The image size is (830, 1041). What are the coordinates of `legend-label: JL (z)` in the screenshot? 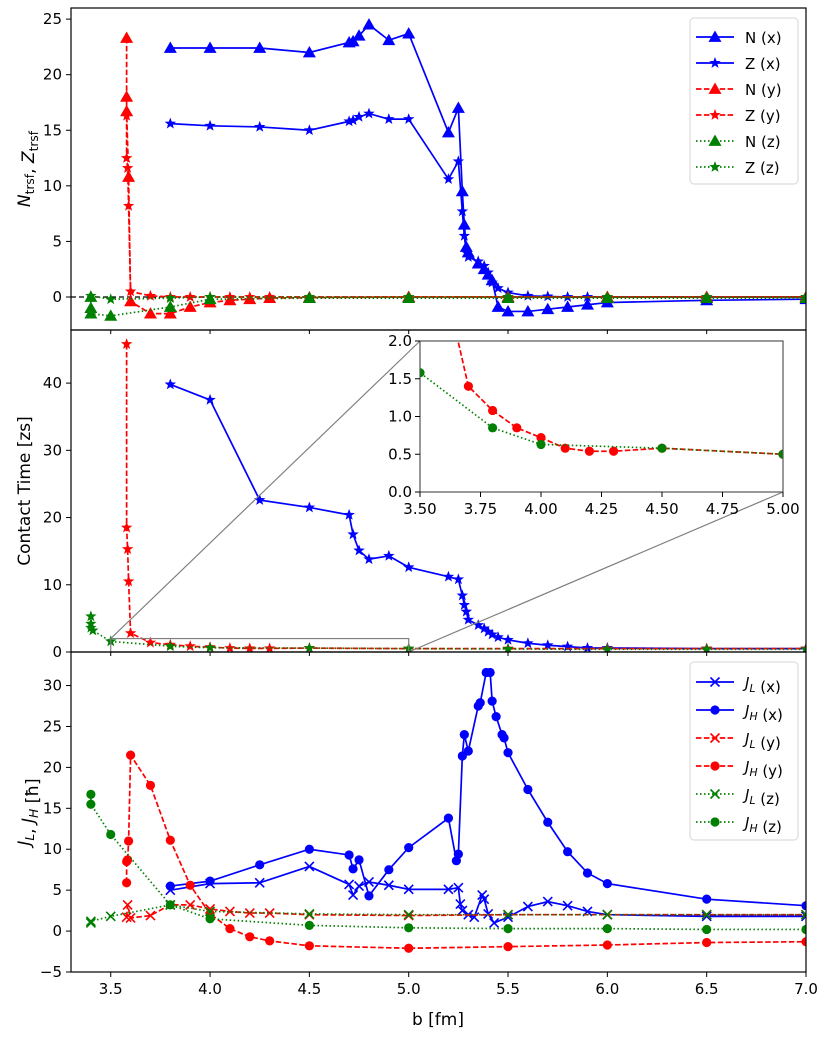 It's located at (761, 797).